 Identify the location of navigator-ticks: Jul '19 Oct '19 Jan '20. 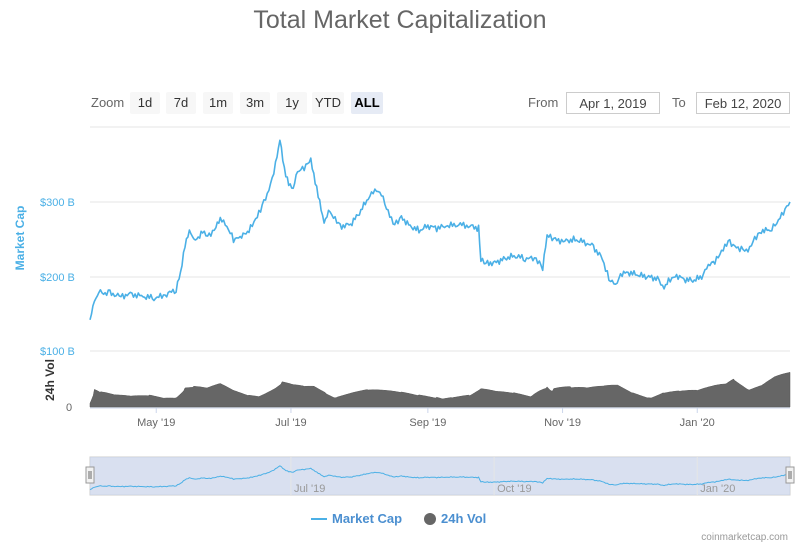
(512, 476).